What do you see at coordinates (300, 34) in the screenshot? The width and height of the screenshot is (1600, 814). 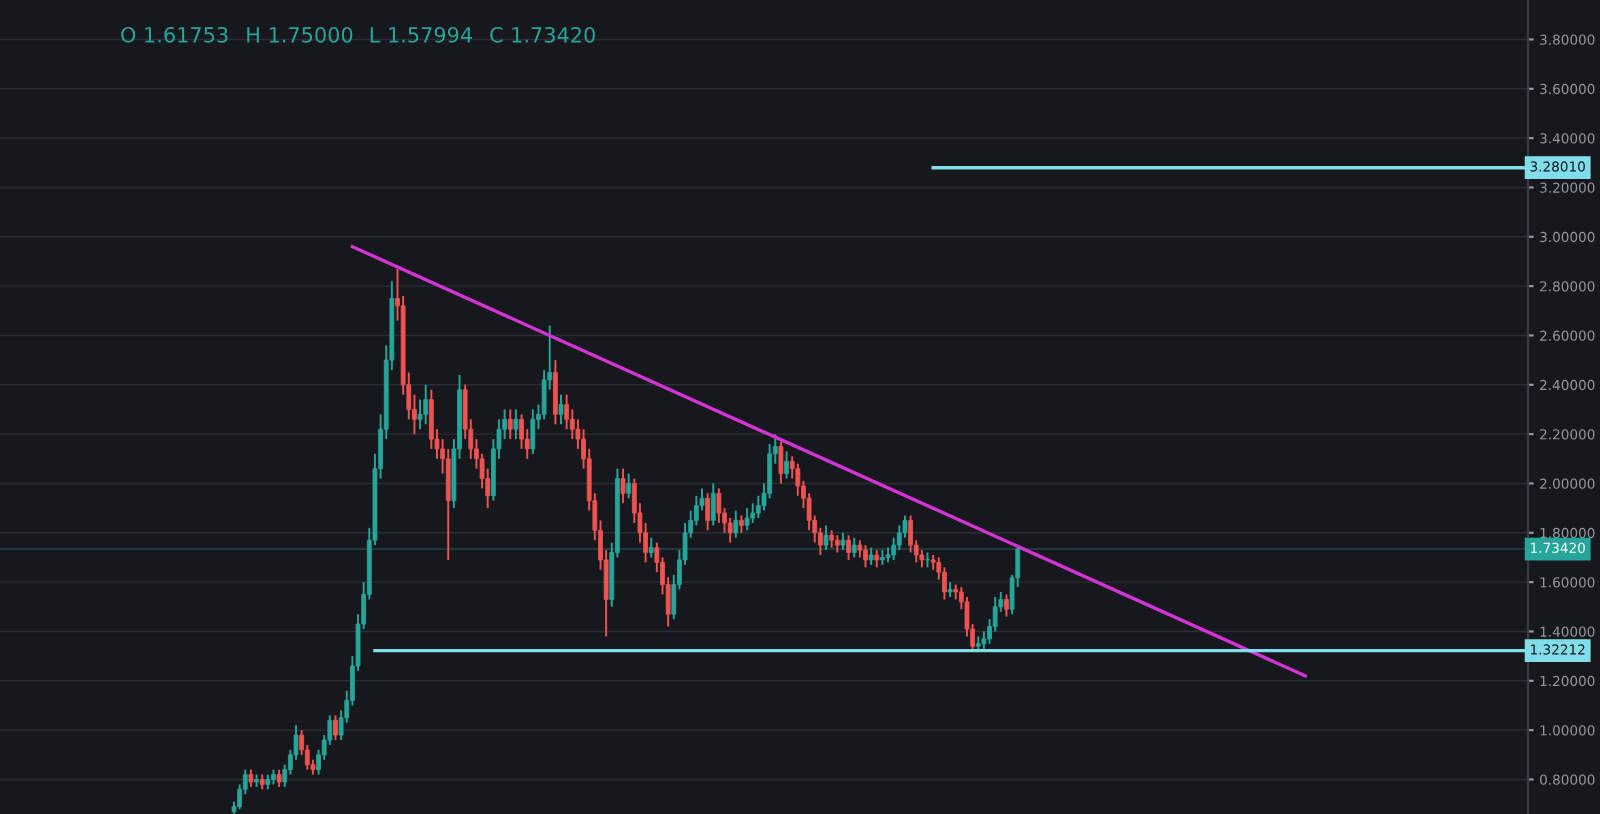 I see `annotation: H 1.75000` at bounding box center [300, 34].